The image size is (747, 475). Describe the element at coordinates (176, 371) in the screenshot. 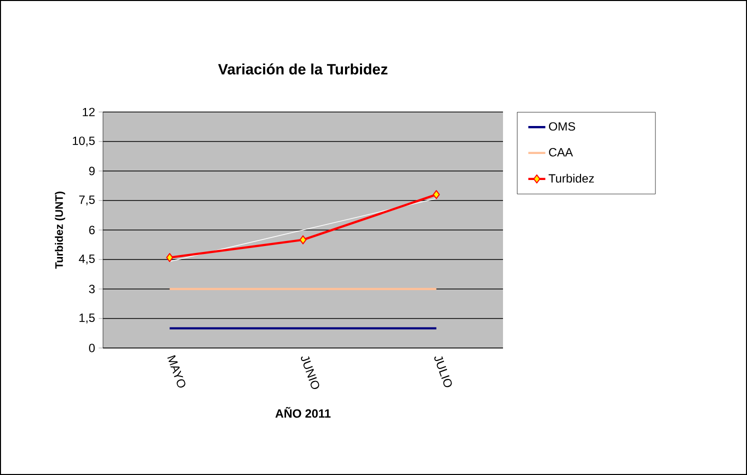

I see `x-tick-label: MAYO` at that location.